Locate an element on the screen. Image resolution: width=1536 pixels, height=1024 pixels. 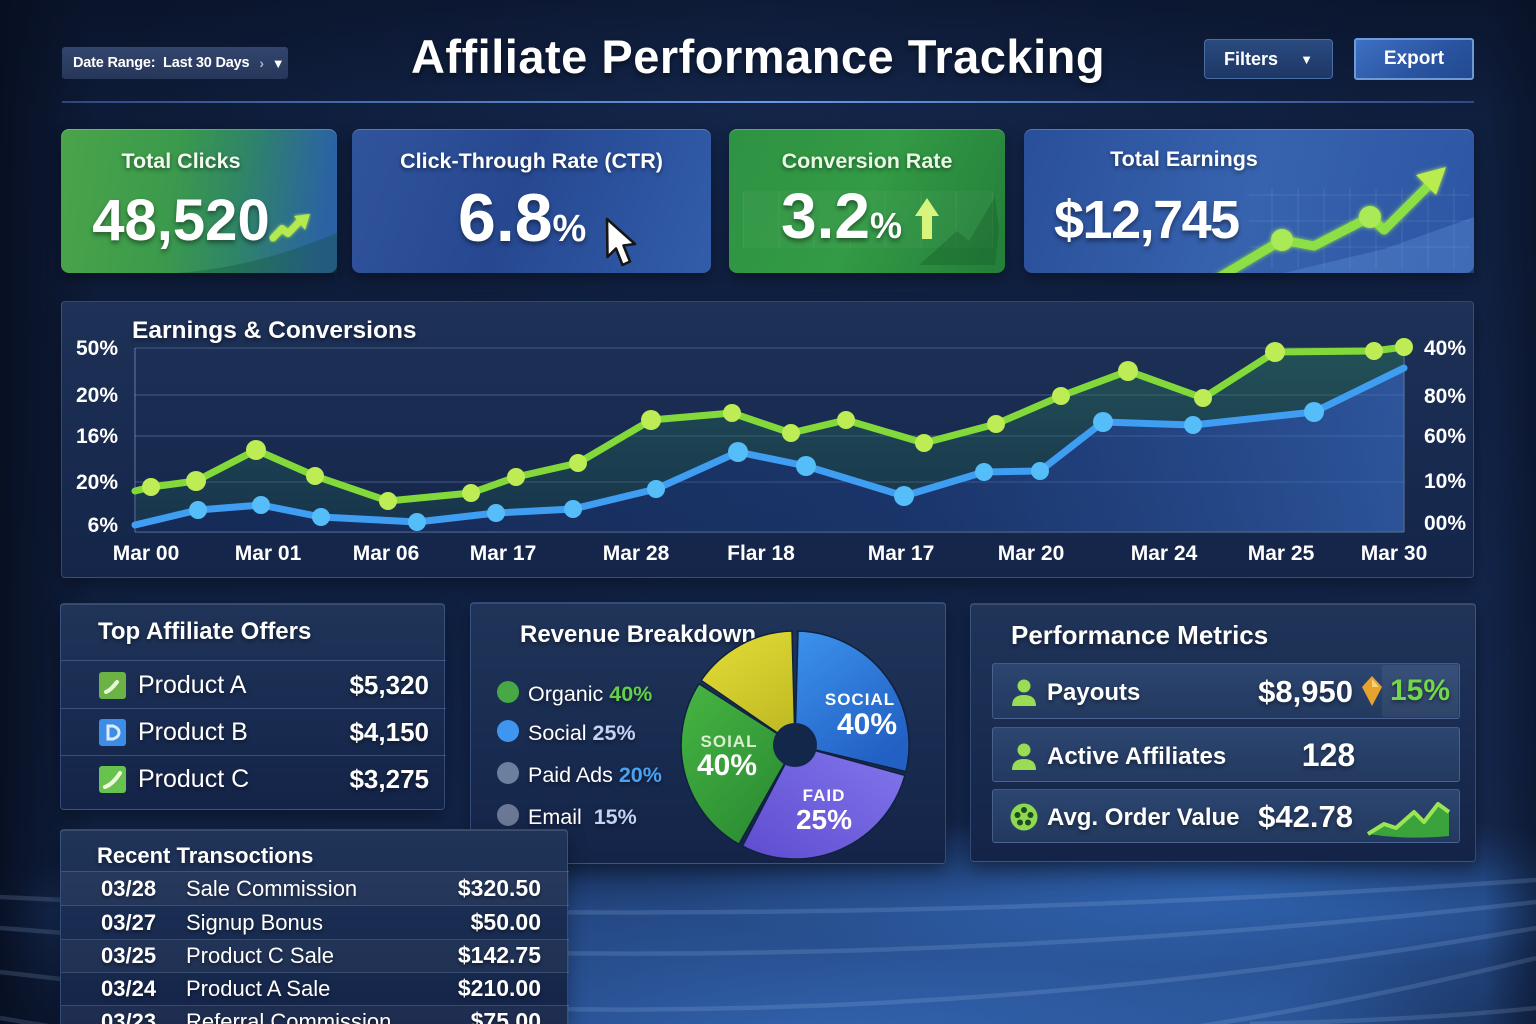
svg-text: Mar 01 is located at coordinates (268, 553).